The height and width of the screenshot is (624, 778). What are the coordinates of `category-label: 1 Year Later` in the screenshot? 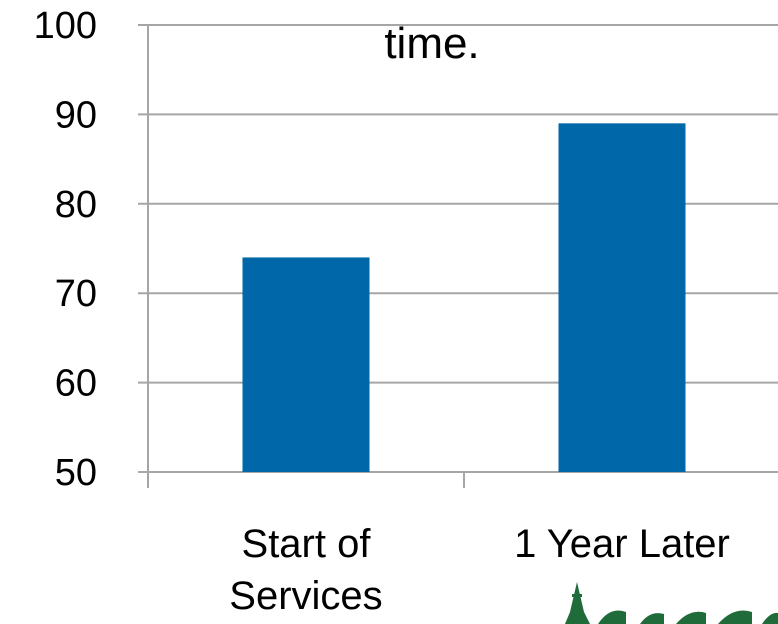 It's located at (622, 544).